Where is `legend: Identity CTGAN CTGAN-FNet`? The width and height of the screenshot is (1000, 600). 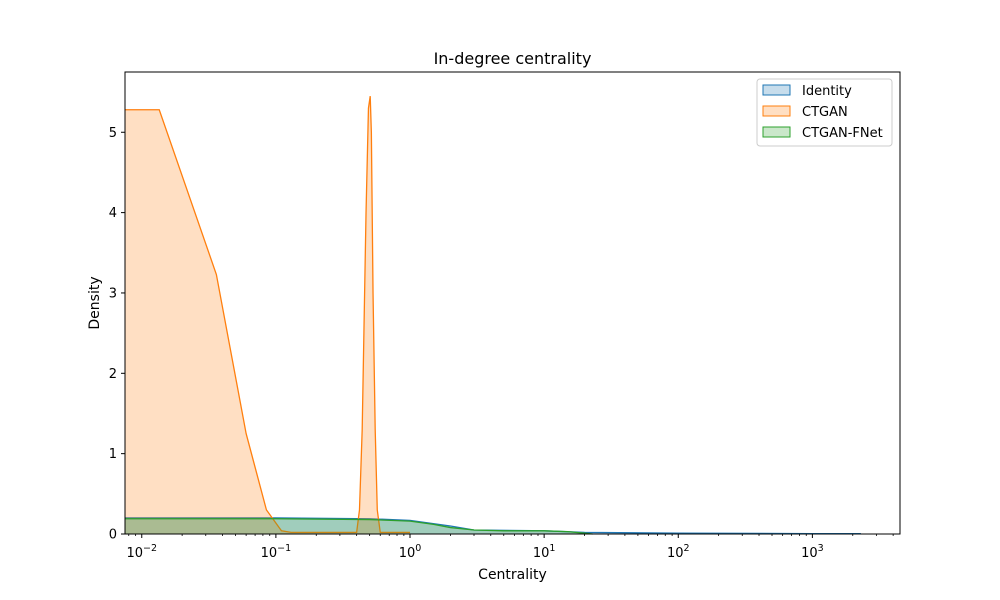 legend: Identity CTGAN CTGAN-FNet is located at coordinates (824, 112).